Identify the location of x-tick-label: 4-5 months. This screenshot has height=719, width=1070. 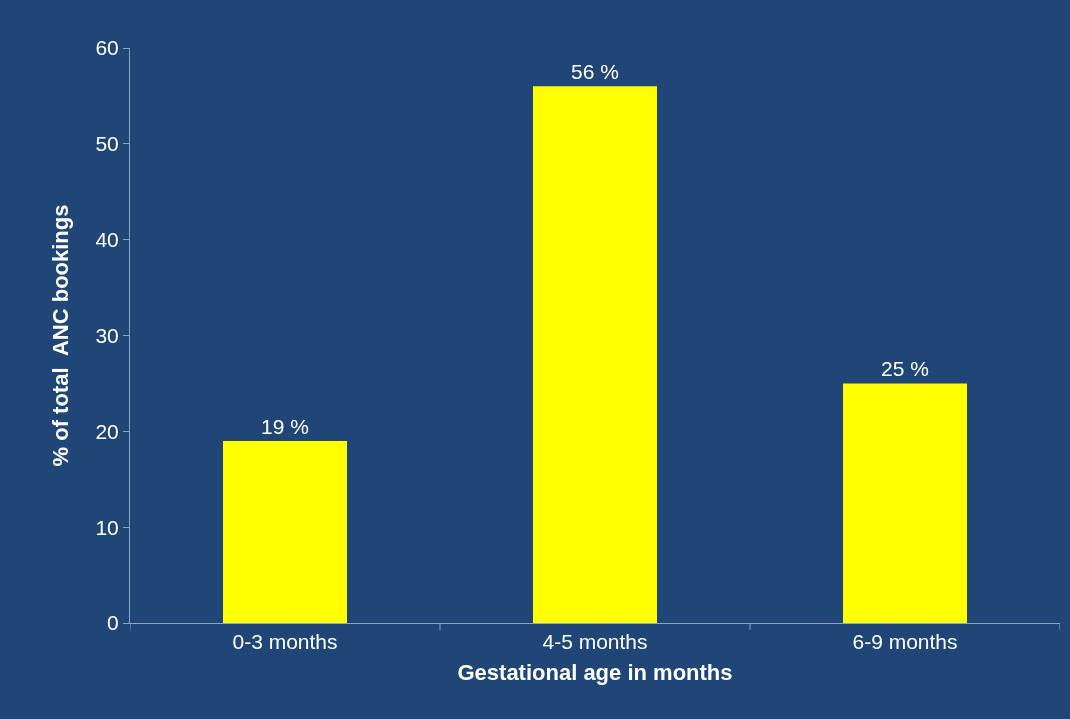
(595, 642).